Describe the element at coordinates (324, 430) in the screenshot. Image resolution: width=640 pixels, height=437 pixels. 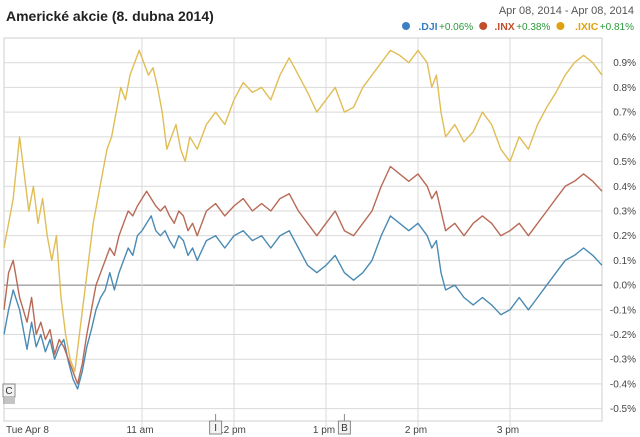
I see `x-tick-label: 1 pm` at that location.